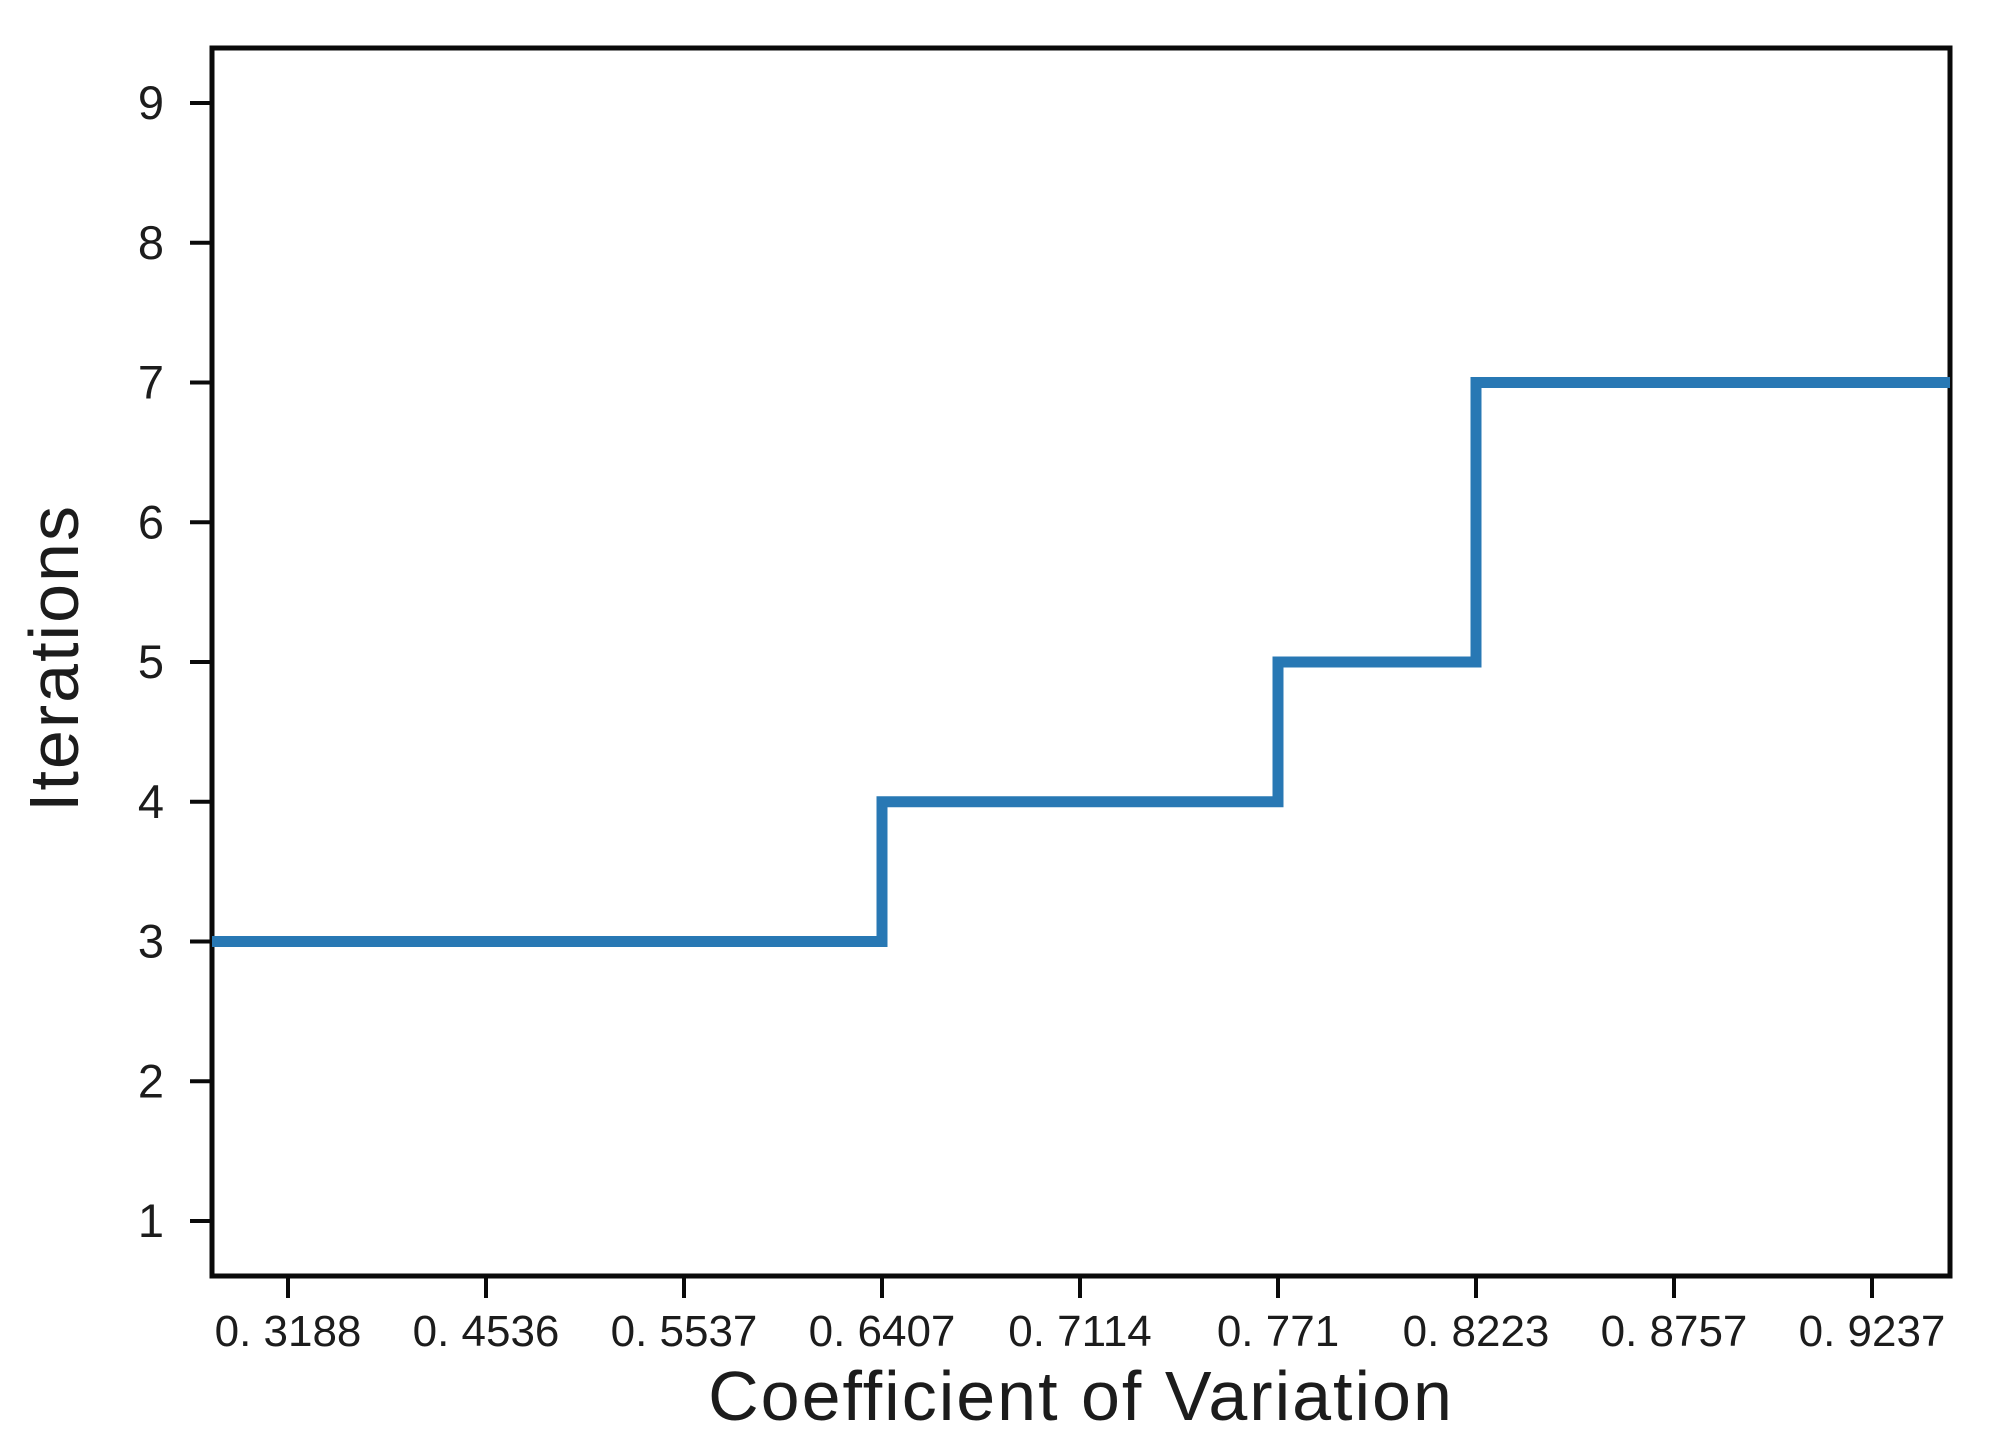 The image size is (1989, 1446). What do you see at coordinates (684, 1331) in the screenshot?
I see `x-tick-label: 0. 5537` at bounding box center [684, 1331].